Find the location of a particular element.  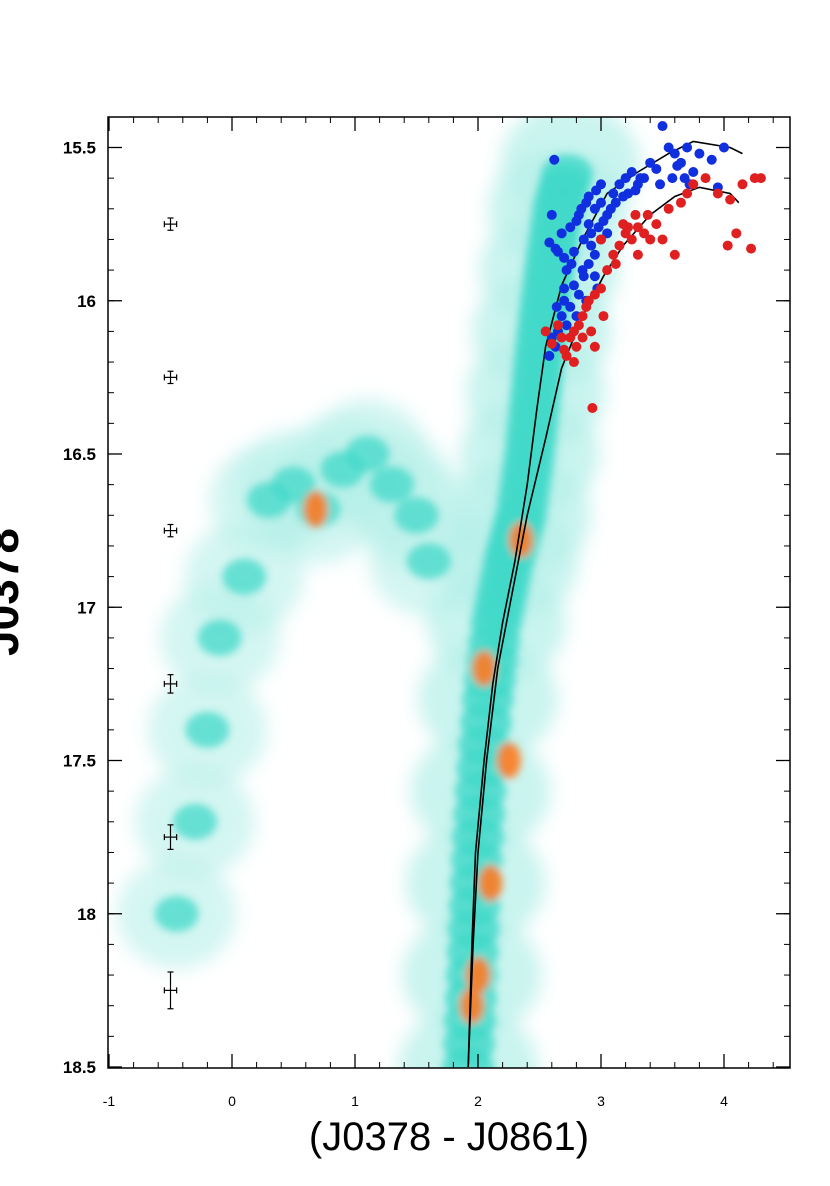

x-tick-label: 3 is located at coordinates (601, 1101).